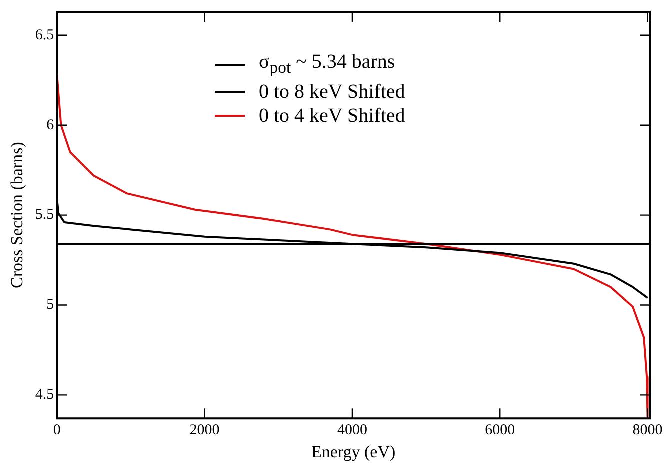 Image resolution: width=668 pixels, height=463 pixels. I want to click on x-axis-title: Energy (eV), so click(353, 452).